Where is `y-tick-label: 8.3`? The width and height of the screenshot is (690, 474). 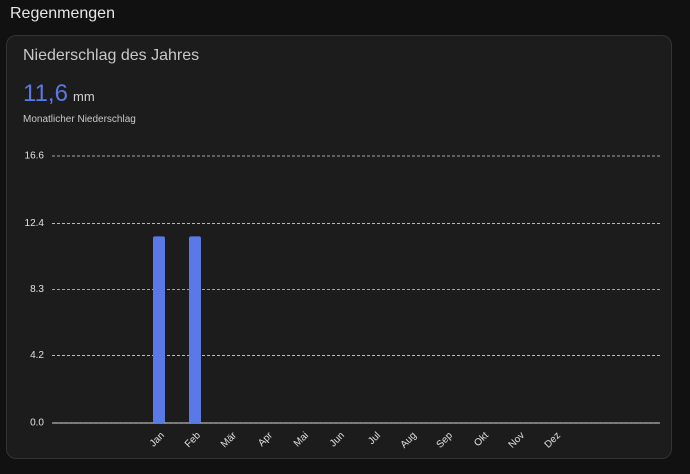
y-tick-label: 8.3 is located at coordinates (37, 289).